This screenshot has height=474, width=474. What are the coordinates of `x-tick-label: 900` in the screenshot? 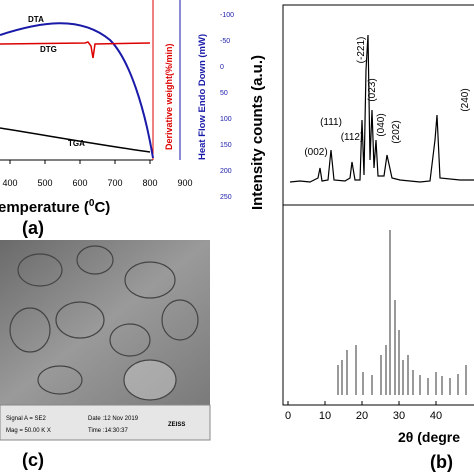 It's located at (184, 183).